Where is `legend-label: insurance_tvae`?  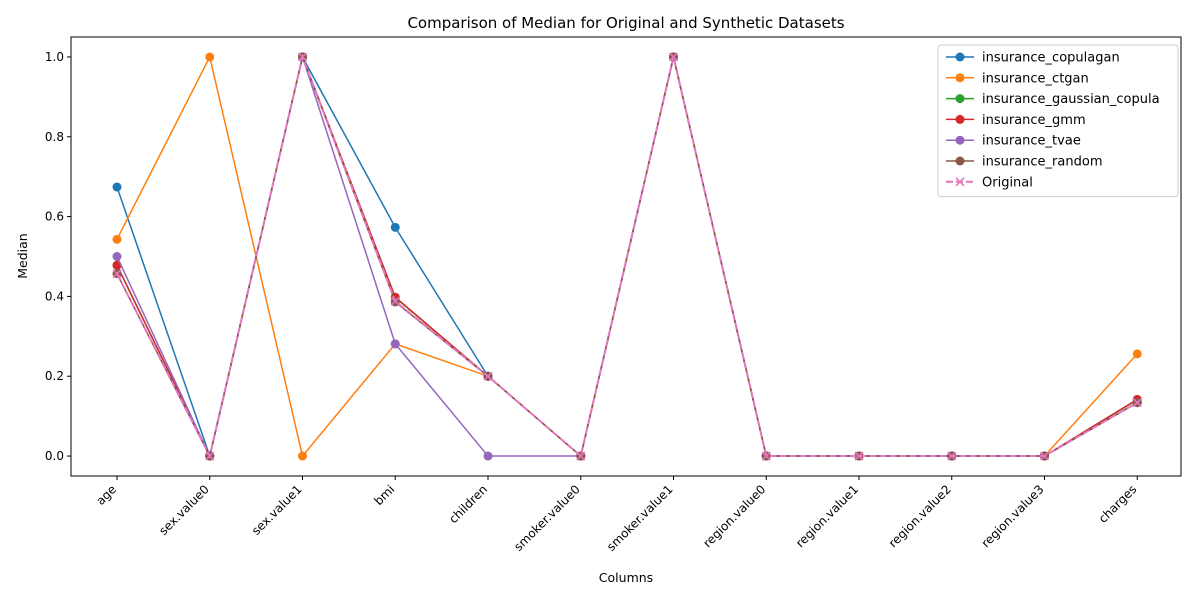 legend-label: insurance_tvae is located at coordinates (1031, 141).